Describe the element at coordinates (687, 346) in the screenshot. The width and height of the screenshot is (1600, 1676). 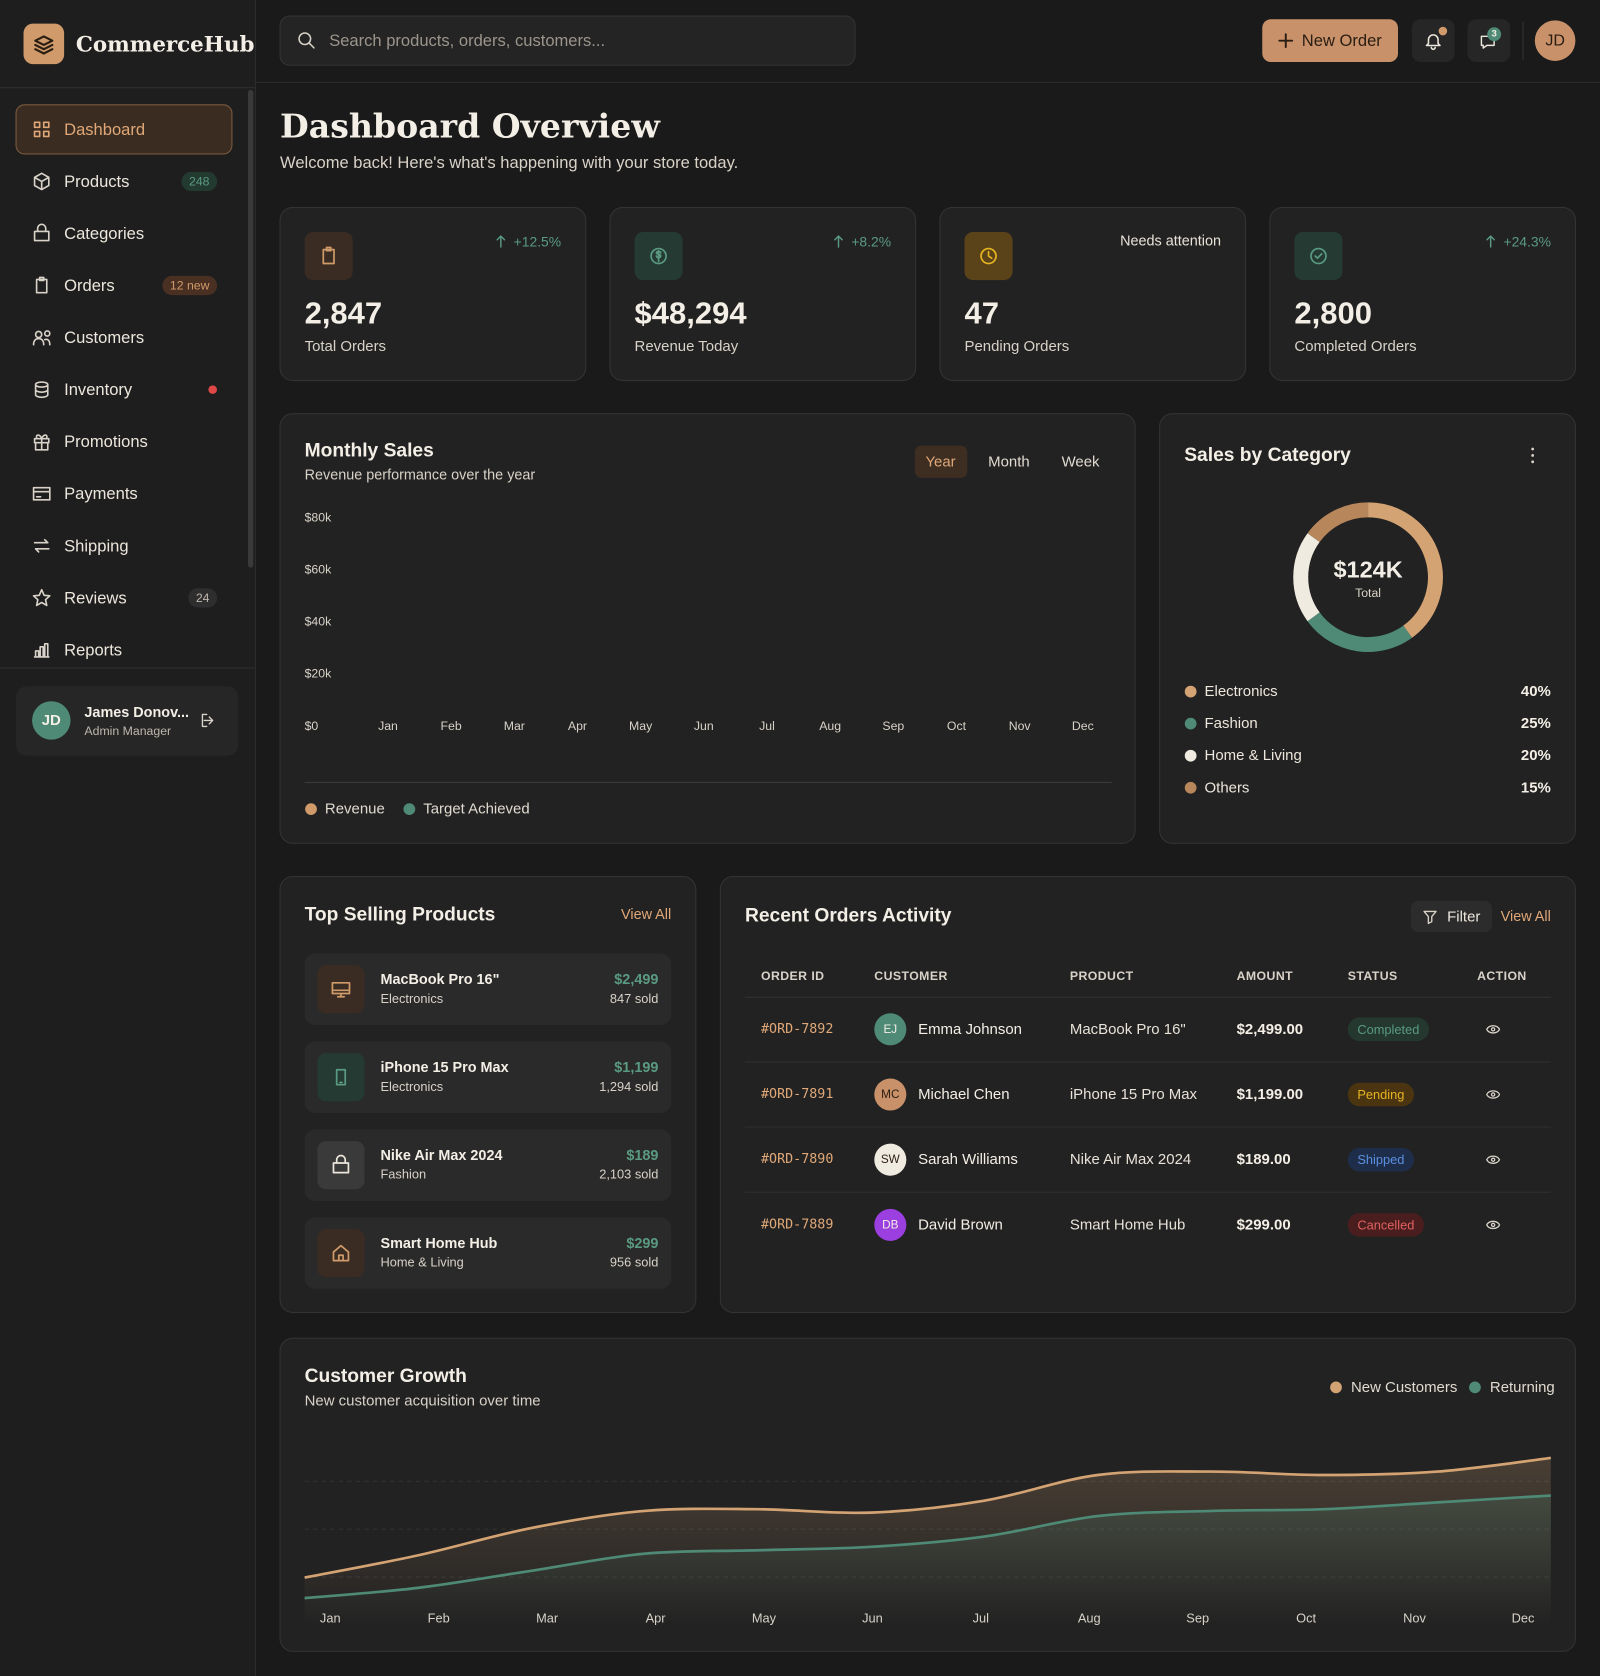
I see `stat-label: Revenue Today` at that location.